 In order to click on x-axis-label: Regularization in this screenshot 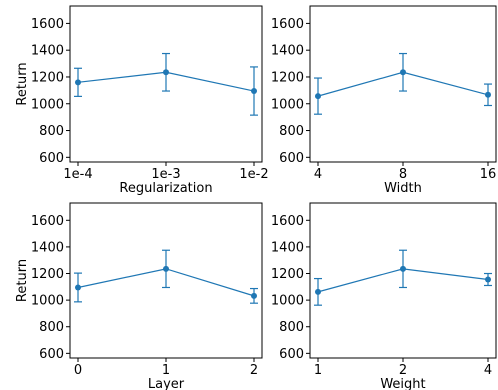, I will do `click(165, 188)`.